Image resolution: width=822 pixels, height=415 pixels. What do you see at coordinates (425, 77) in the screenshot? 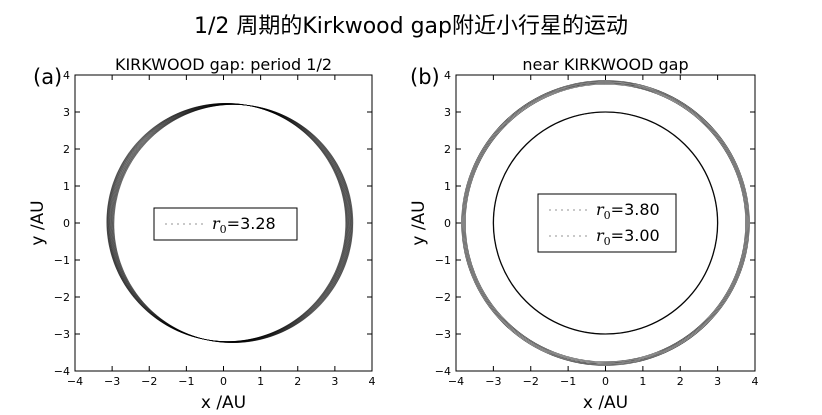
I see `panel-label: (b)` at bounding box center [425, 77].